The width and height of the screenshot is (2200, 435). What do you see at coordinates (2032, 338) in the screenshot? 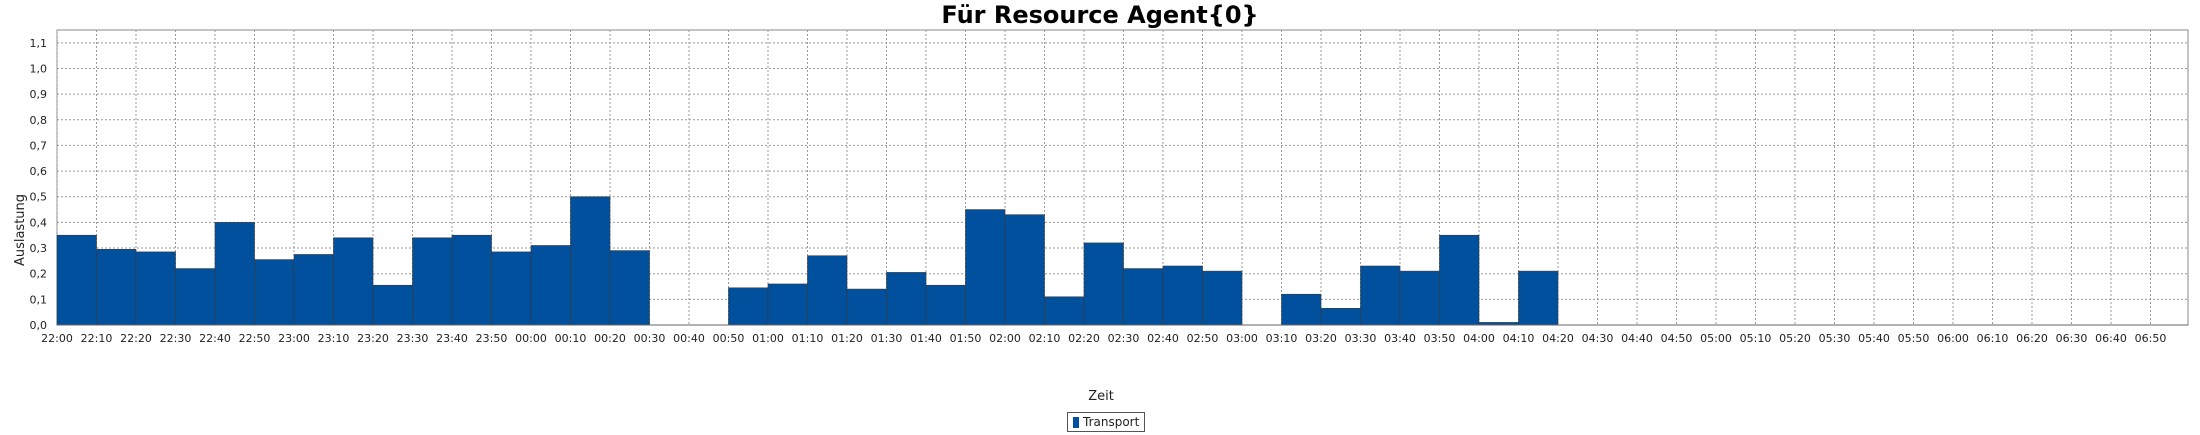
I see `x-tick-label: 06:20` at bounding box center [2032, 338].